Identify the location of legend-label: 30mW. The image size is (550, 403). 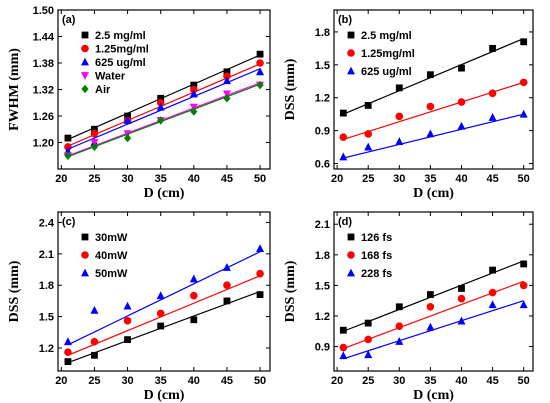
(111, 238).